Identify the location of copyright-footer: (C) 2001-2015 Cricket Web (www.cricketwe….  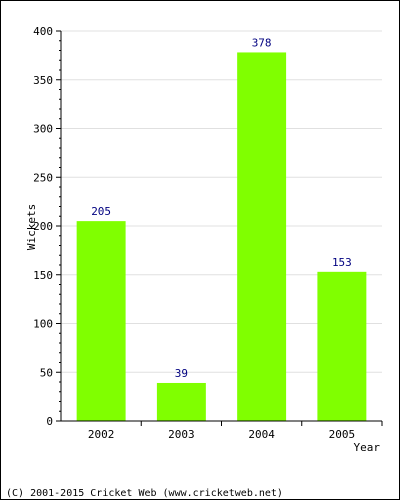
(144, 493).